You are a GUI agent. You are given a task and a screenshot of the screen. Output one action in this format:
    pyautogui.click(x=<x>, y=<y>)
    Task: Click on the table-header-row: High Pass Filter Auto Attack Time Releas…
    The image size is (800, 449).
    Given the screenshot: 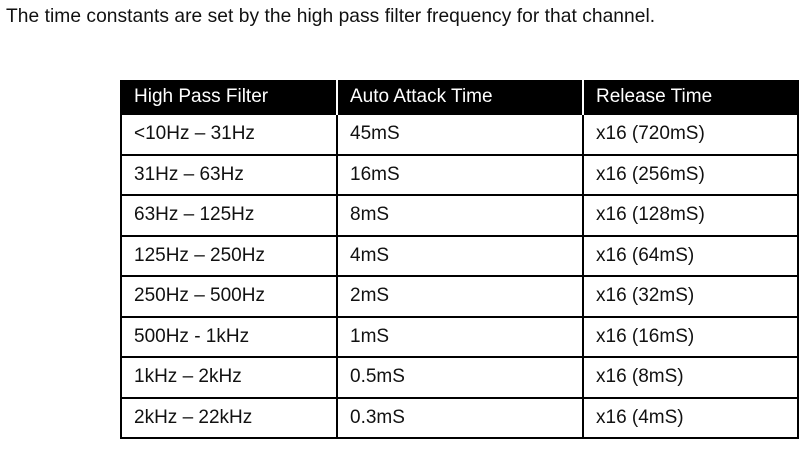 What is the action you would take?
    pyautogui.click(x=459, y=97)
    